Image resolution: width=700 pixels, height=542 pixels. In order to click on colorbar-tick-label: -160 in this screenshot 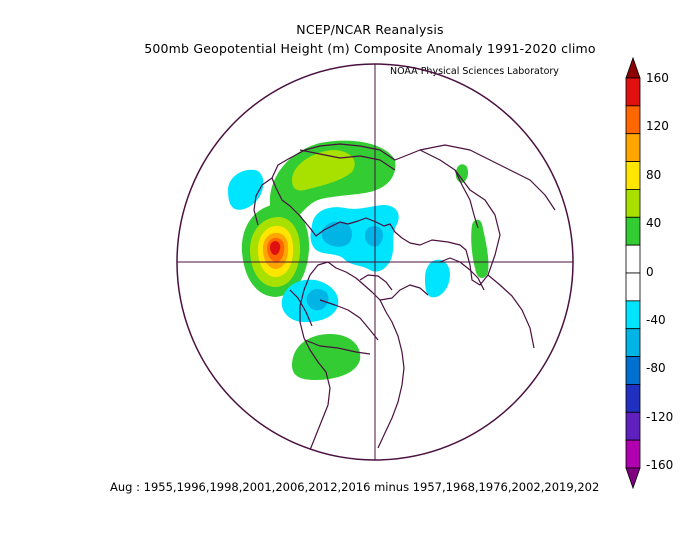, I will do `click(660, 465)`.